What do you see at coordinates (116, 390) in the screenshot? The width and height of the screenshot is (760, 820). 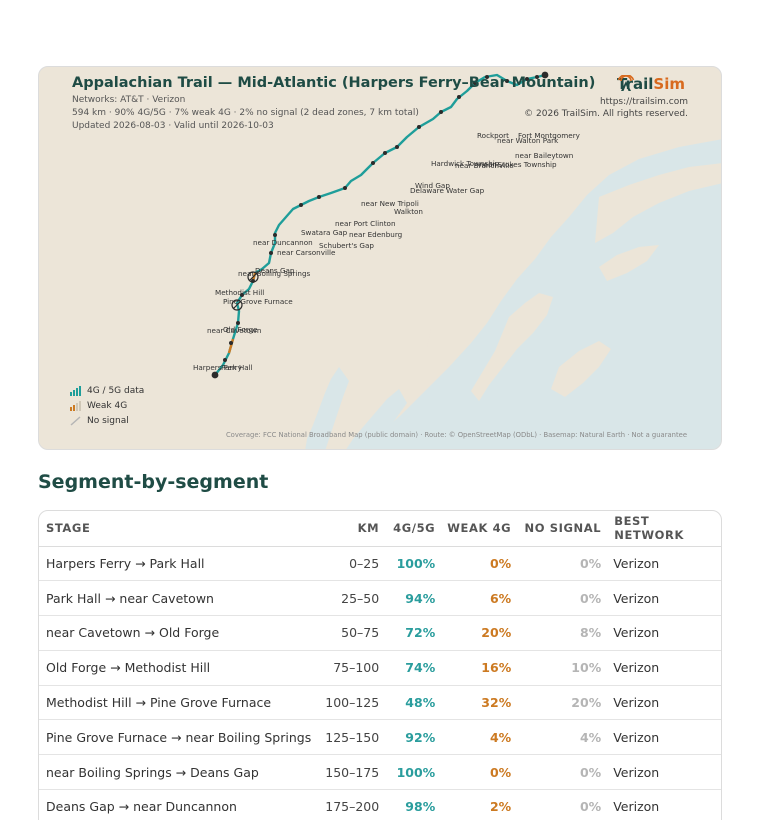 I see `legend-label: 4G / 5G data` at bounding box center [116, 390].